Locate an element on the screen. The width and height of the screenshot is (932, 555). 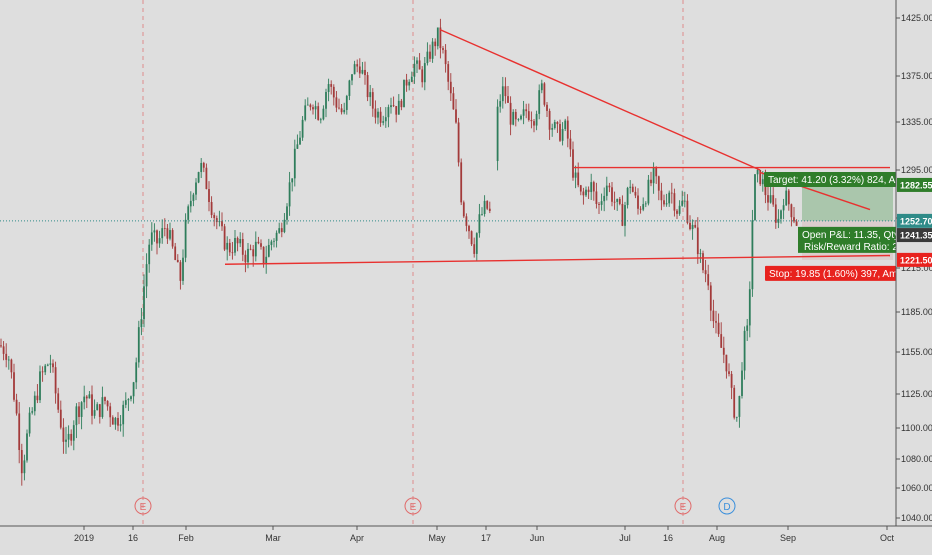
earnings-marker-1: E is located at coordinates (413, 506).